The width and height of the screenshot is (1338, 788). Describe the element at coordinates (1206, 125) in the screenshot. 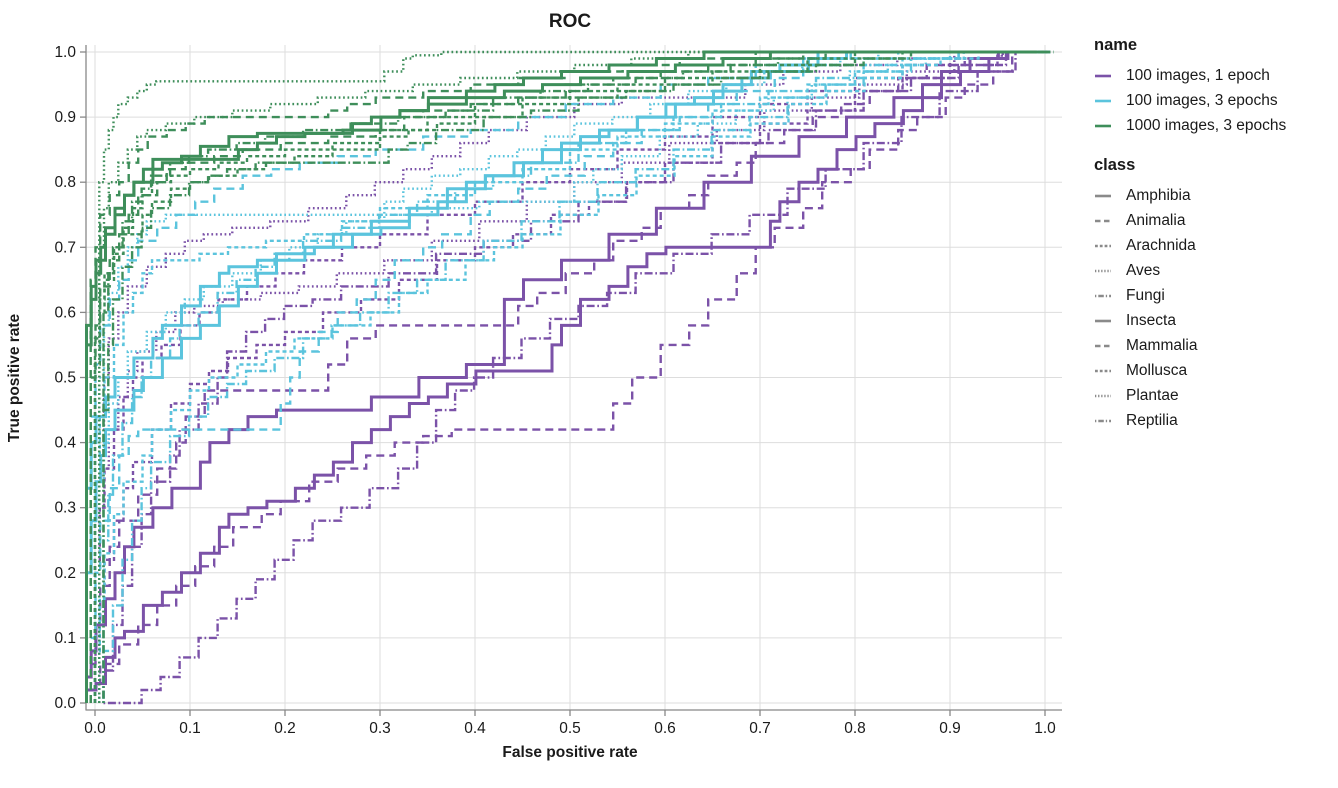

I see `legend-item-label: 1000 images, 3 epochs` at that location.